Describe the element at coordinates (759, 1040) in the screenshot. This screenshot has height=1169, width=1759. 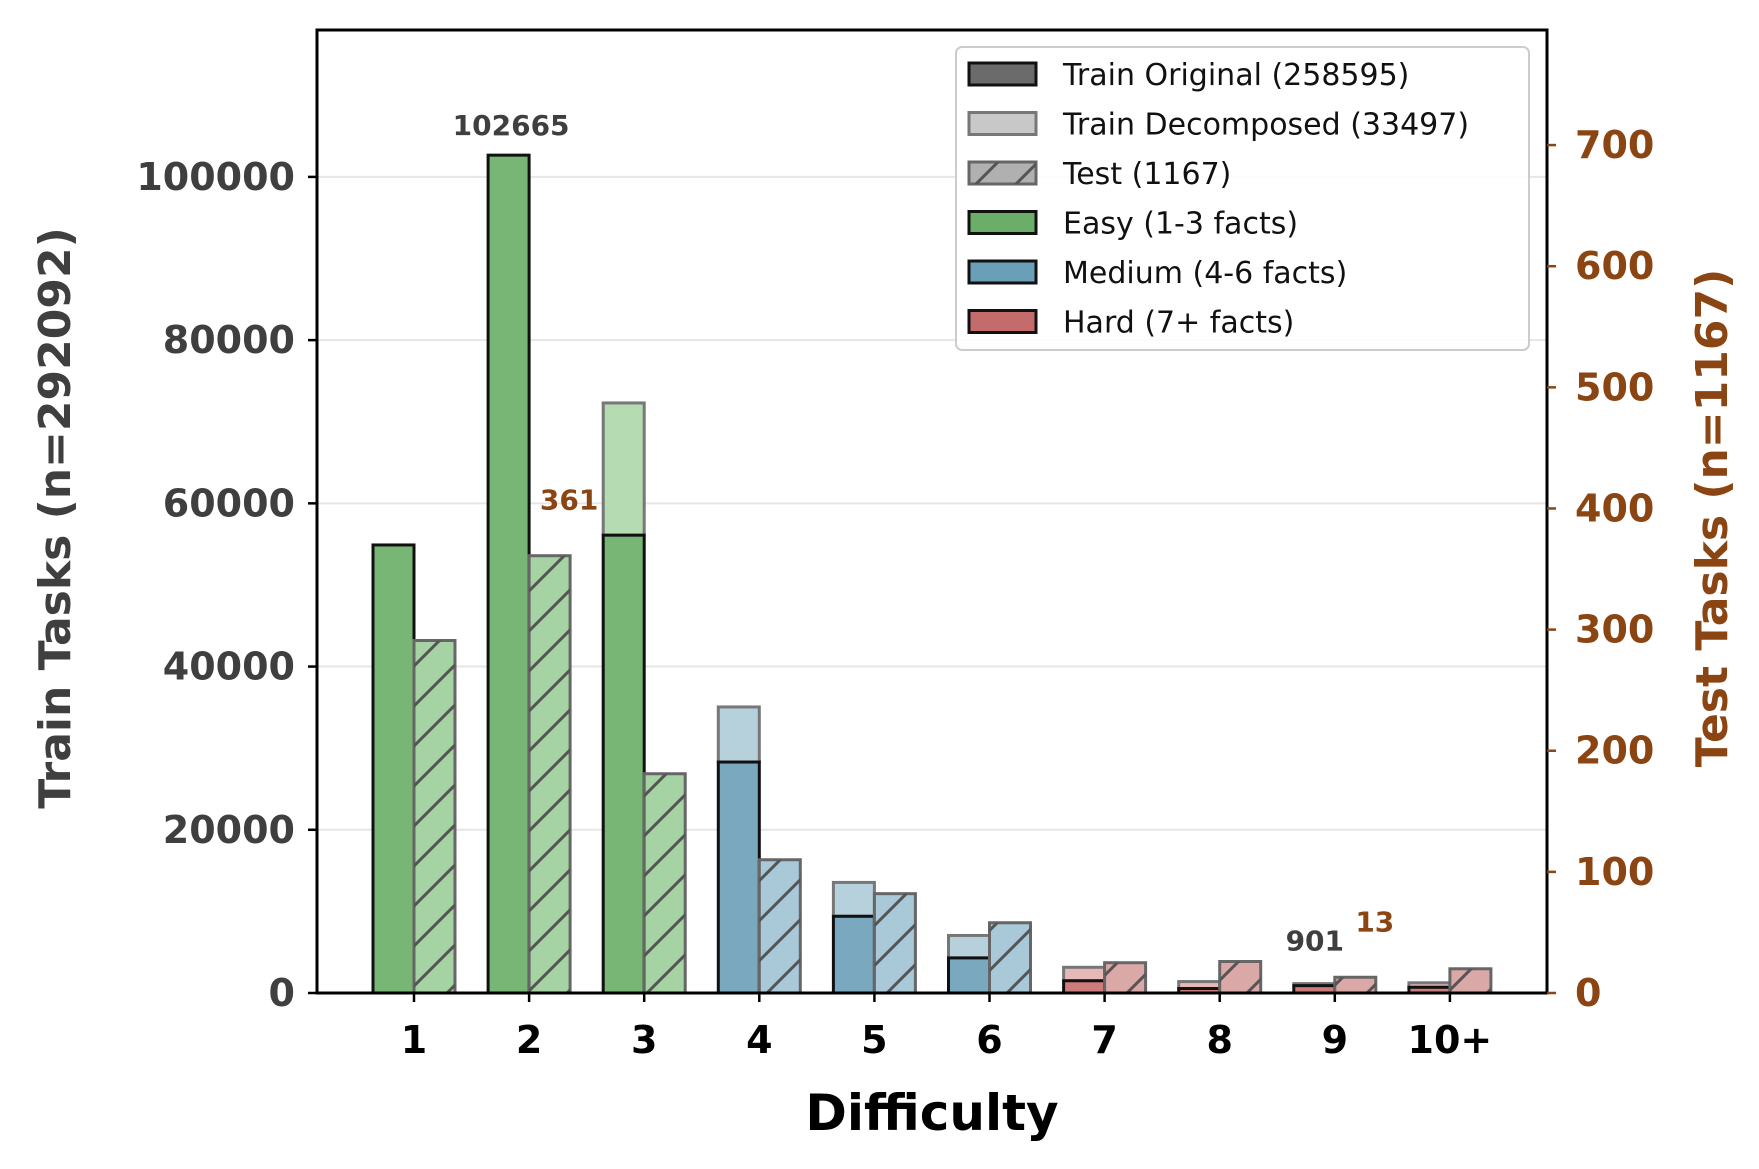
I see `x-tick-label: 4` at that location.